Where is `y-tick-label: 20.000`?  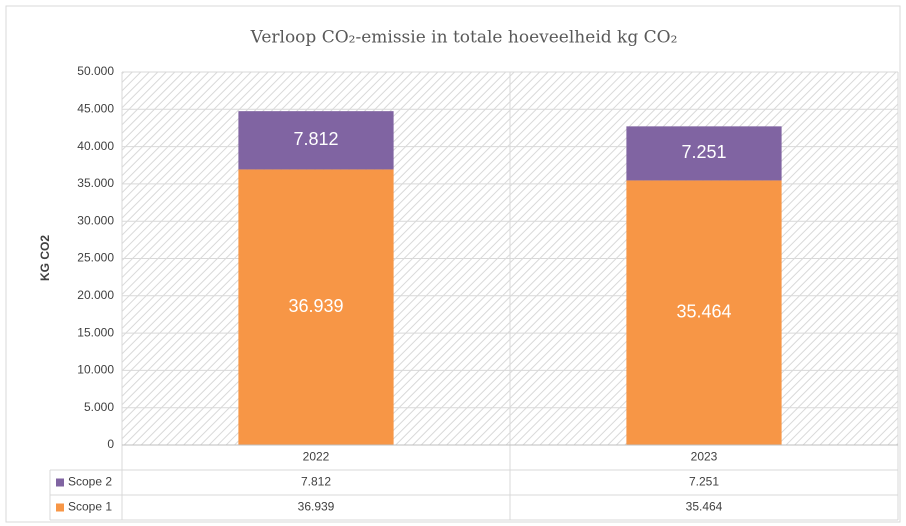
y-tick-label: 20.000 is located at coordinates (95, 295).